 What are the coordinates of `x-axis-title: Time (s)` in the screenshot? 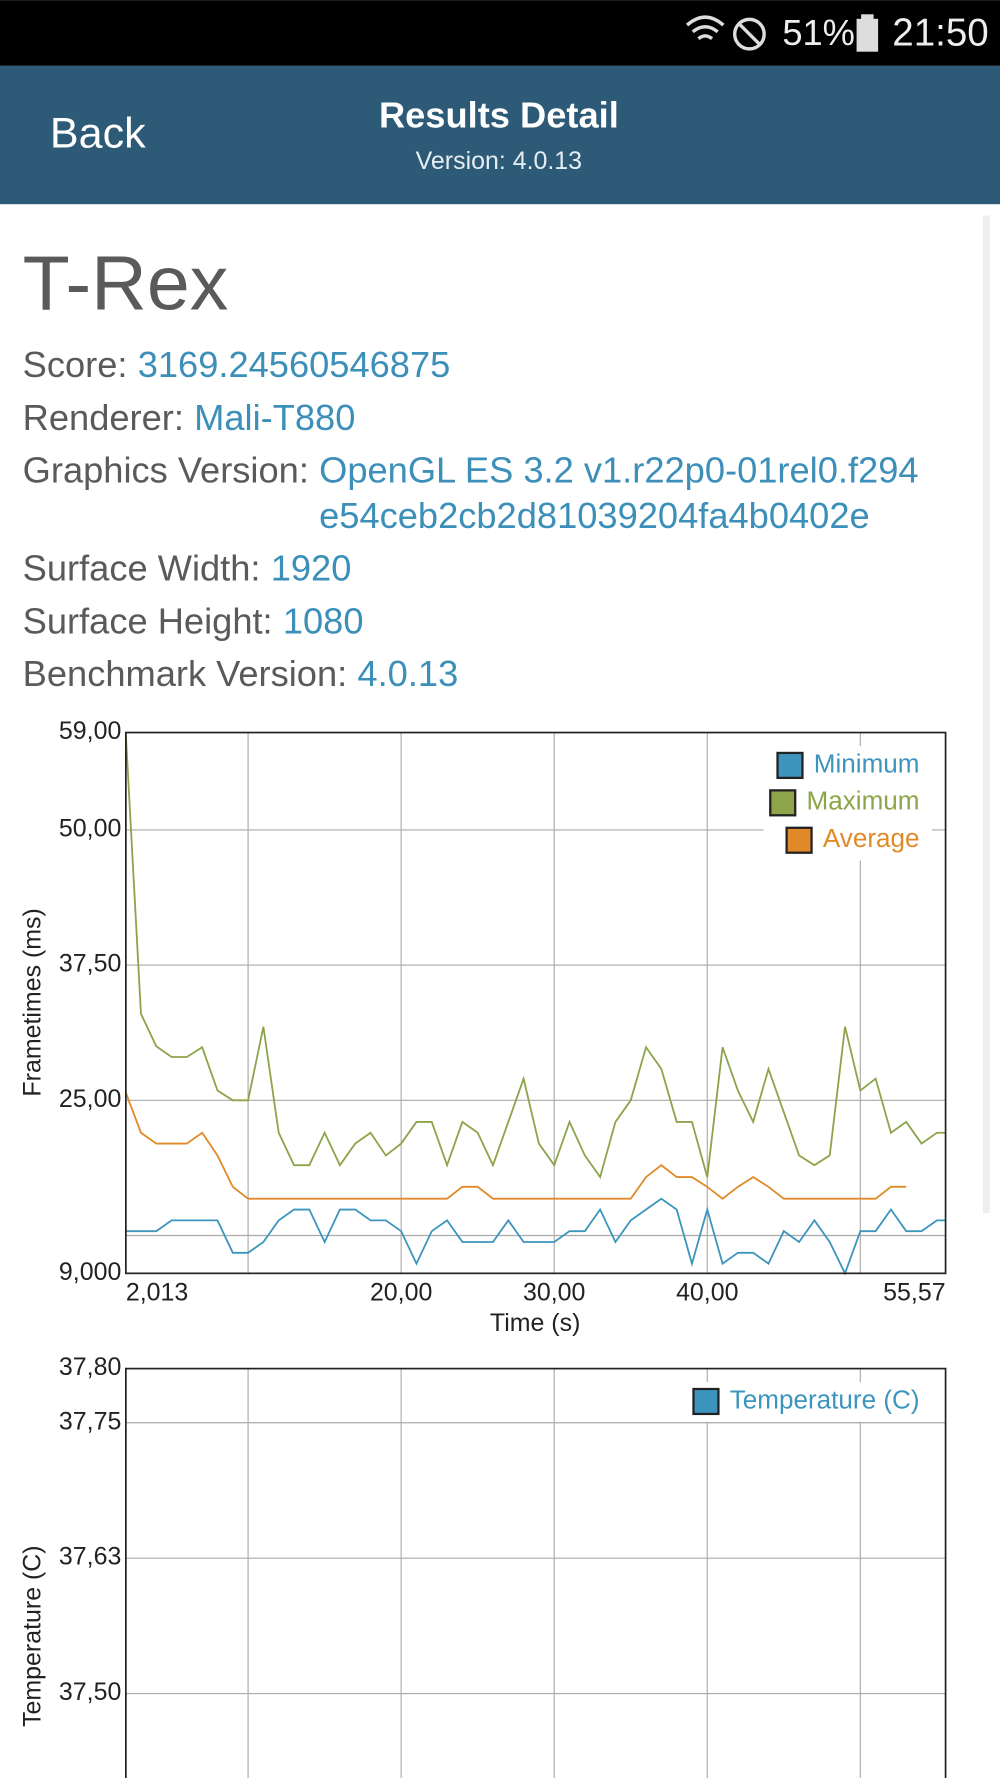 It's located at (535, 1323).